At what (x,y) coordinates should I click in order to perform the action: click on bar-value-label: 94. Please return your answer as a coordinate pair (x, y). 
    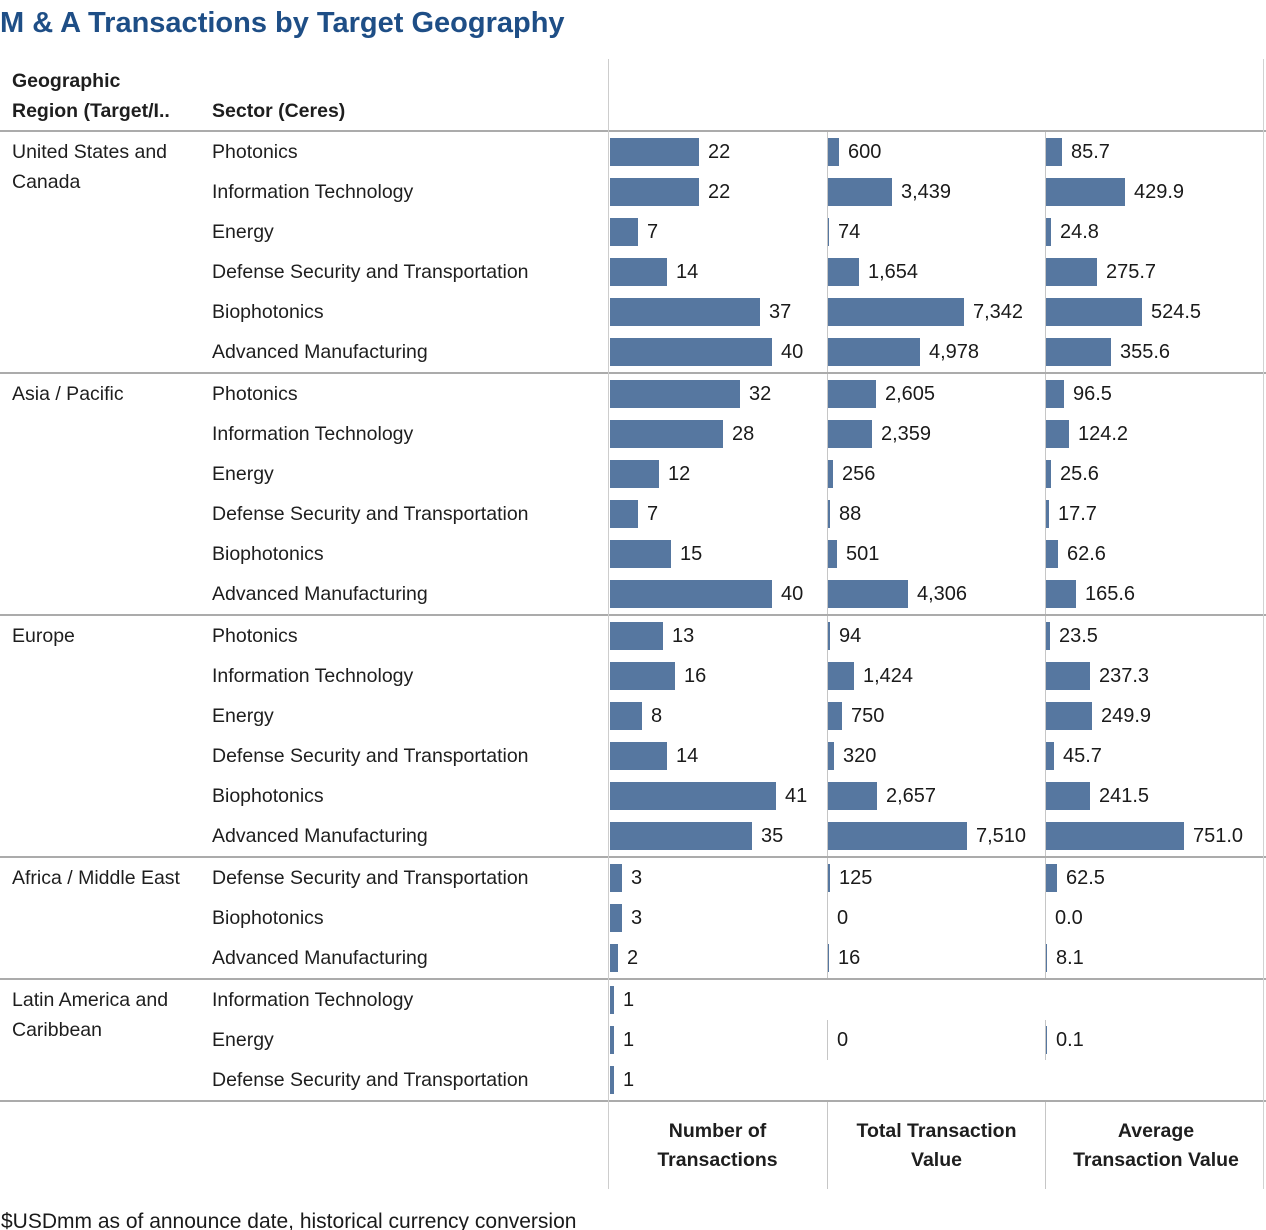
    Looking at the image, I should click on (850, 635).